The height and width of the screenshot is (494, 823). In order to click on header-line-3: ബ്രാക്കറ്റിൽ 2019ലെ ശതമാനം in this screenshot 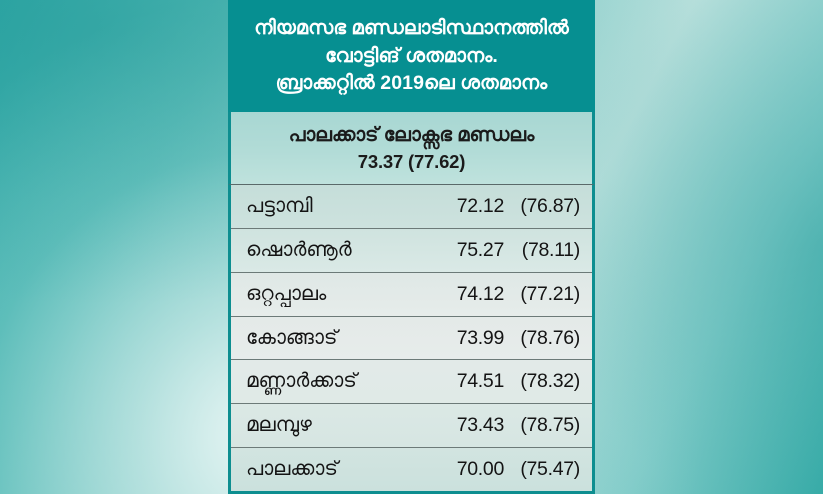, I will do `click(411, 83)`.